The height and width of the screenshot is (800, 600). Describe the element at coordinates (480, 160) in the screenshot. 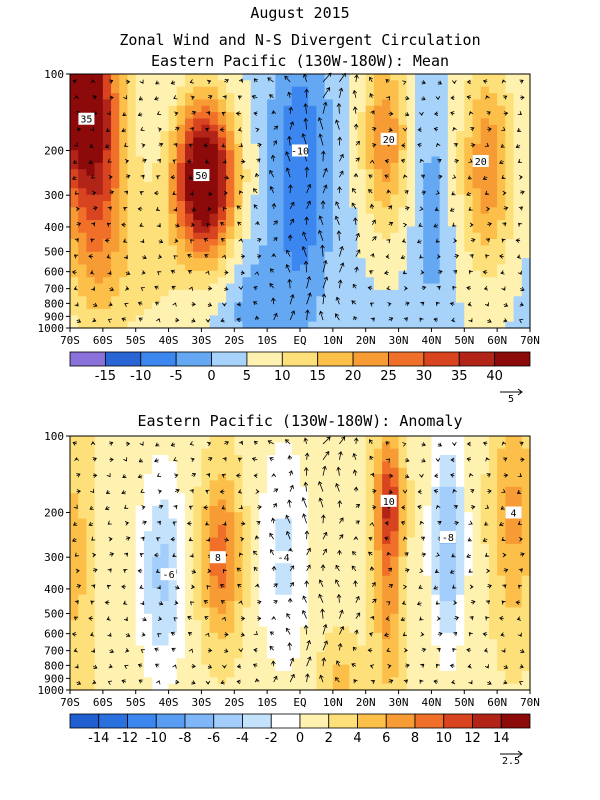

I see `contour-label-box` at that location.